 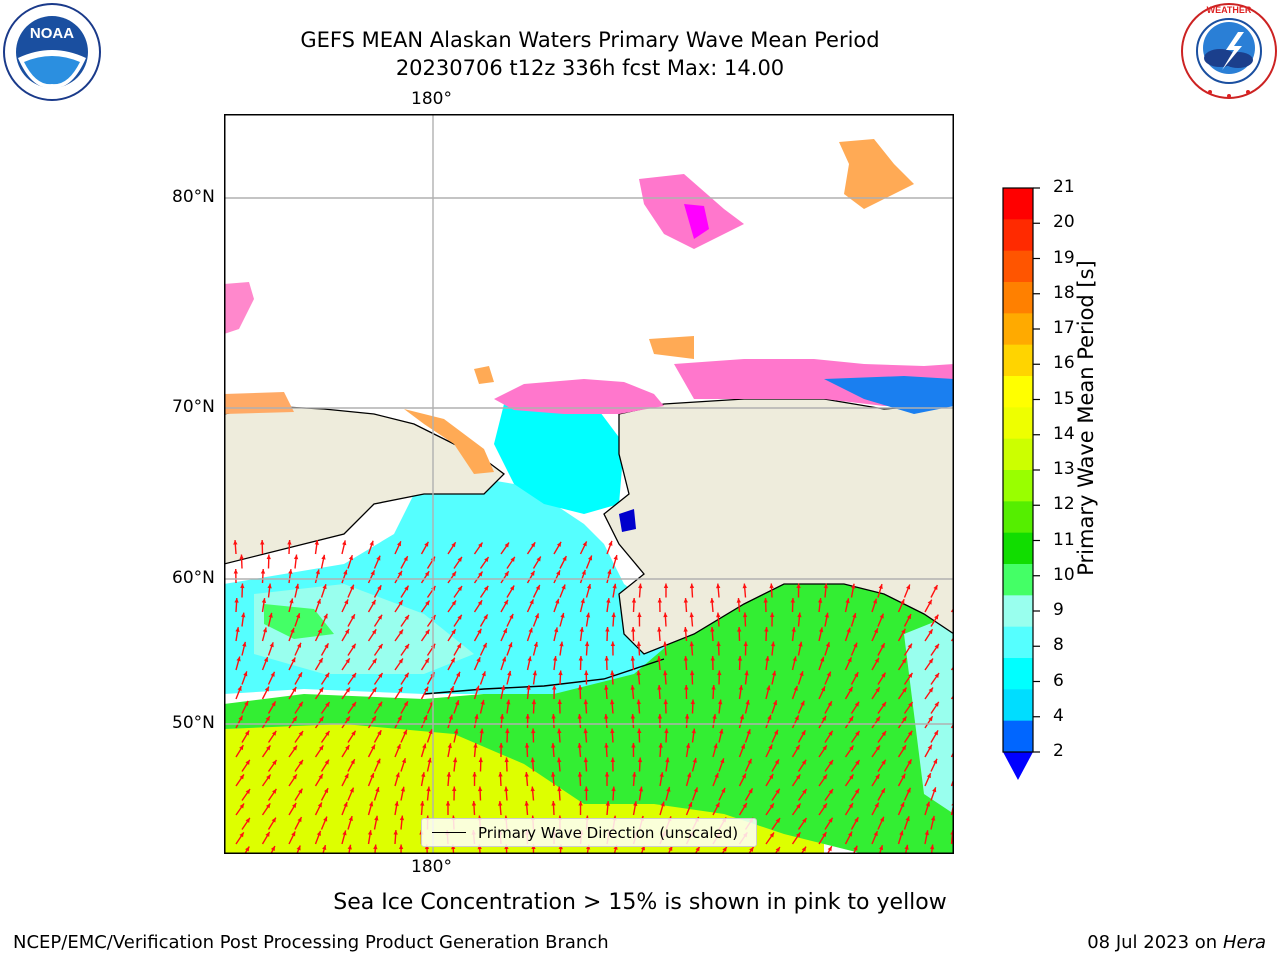 I want to click on legend-line-swatch, so click(x=449, y=832).